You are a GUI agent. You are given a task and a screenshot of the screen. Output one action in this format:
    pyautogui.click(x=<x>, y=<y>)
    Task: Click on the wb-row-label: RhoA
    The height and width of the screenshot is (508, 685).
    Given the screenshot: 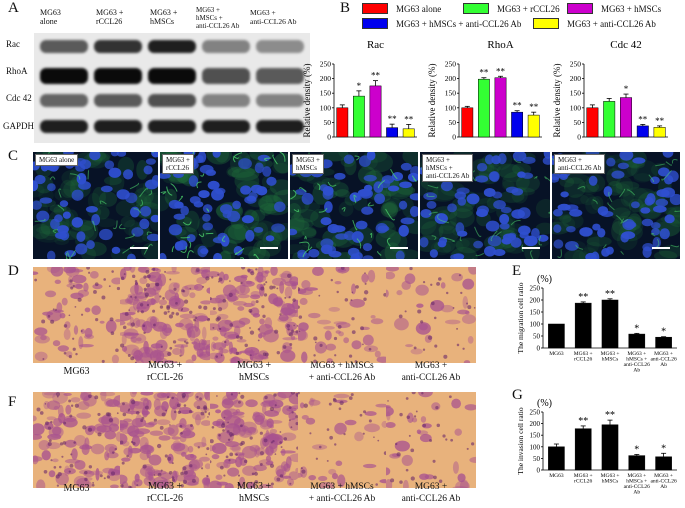 What is the action you would take?
    pyautogui.click(x=17, y=71)
    